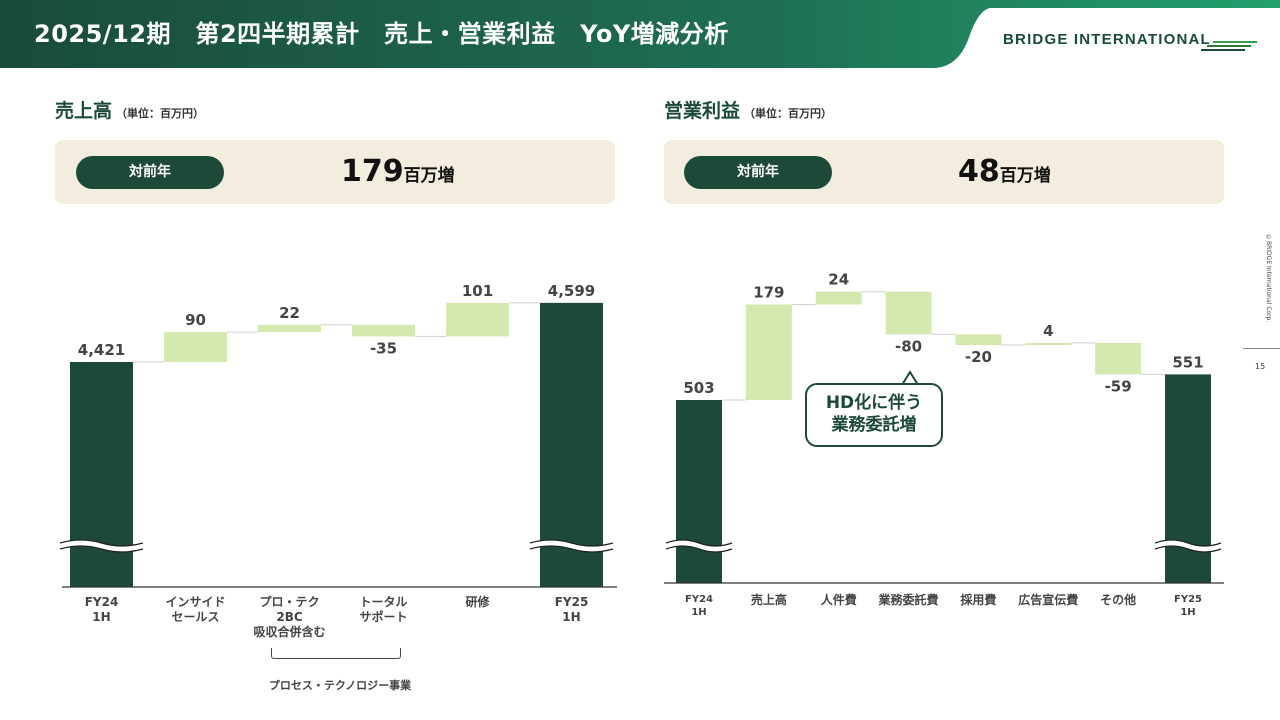  Describe the element at coordinates (1048, 600) in the screenshot. I see `profit-category-label: 広告宣伝費` at that location.